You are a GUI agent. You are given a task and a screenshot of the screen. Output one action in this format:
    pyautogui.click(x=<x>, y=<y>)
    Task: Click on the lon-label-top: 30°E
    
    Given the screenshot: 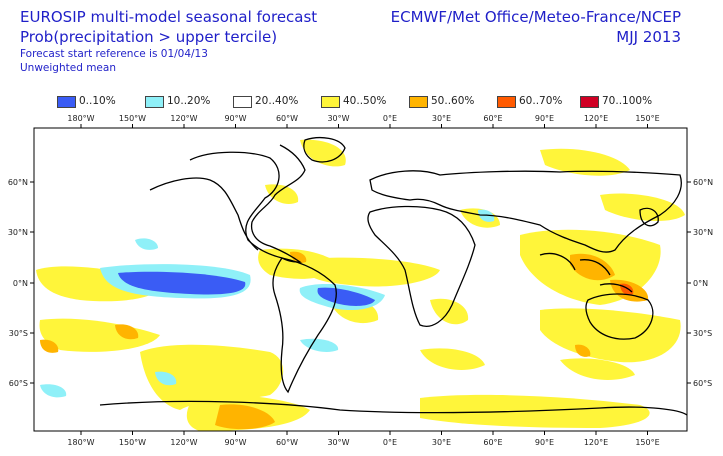 What is the action you would take?
    pyautogui.click(x=441, y=118)
    